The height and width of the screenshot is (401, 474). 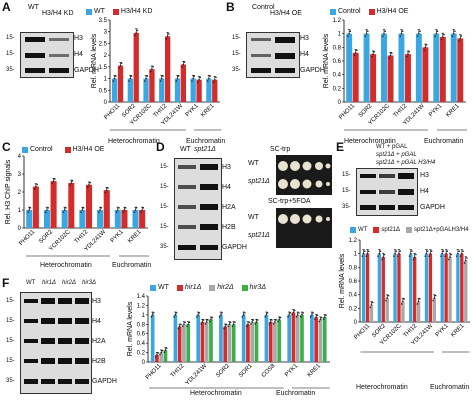 What do you see at coordinates (340, 103) in the screenshot?
I see `y-tick-label: 0` at bounding box center [340, 103].